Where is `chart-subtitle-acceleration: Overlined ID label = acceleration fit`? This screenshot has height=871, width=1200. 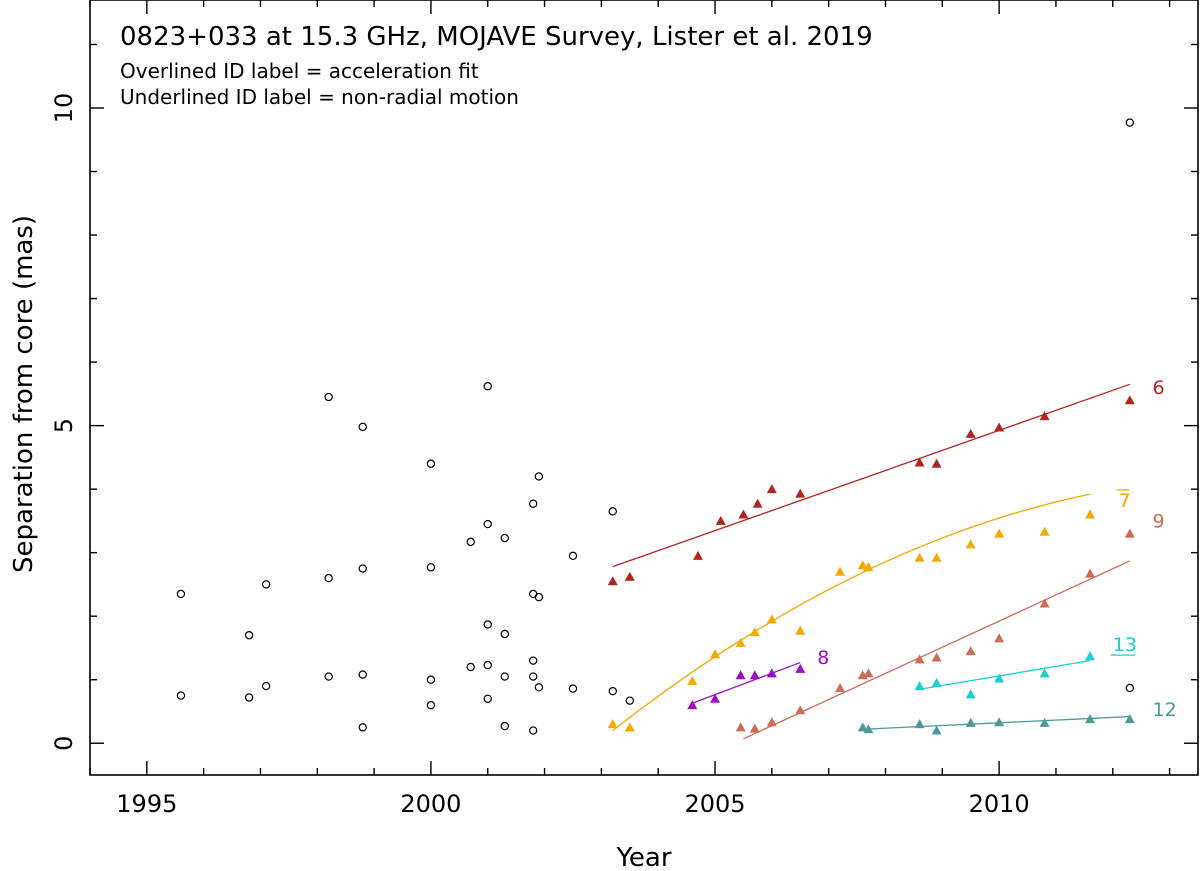 chart-subtitle-acceleration: Overlined ID label = acceleration fit is located at coordinates (299, 71).